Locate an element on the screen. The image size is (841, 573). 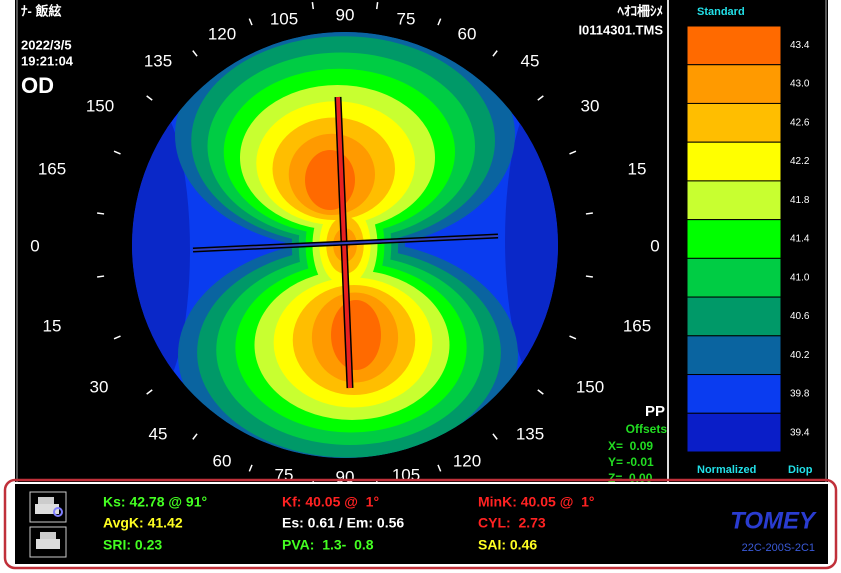
mink-index: MinK: 40.05 @ 1° is located at coordinates (536, 502).